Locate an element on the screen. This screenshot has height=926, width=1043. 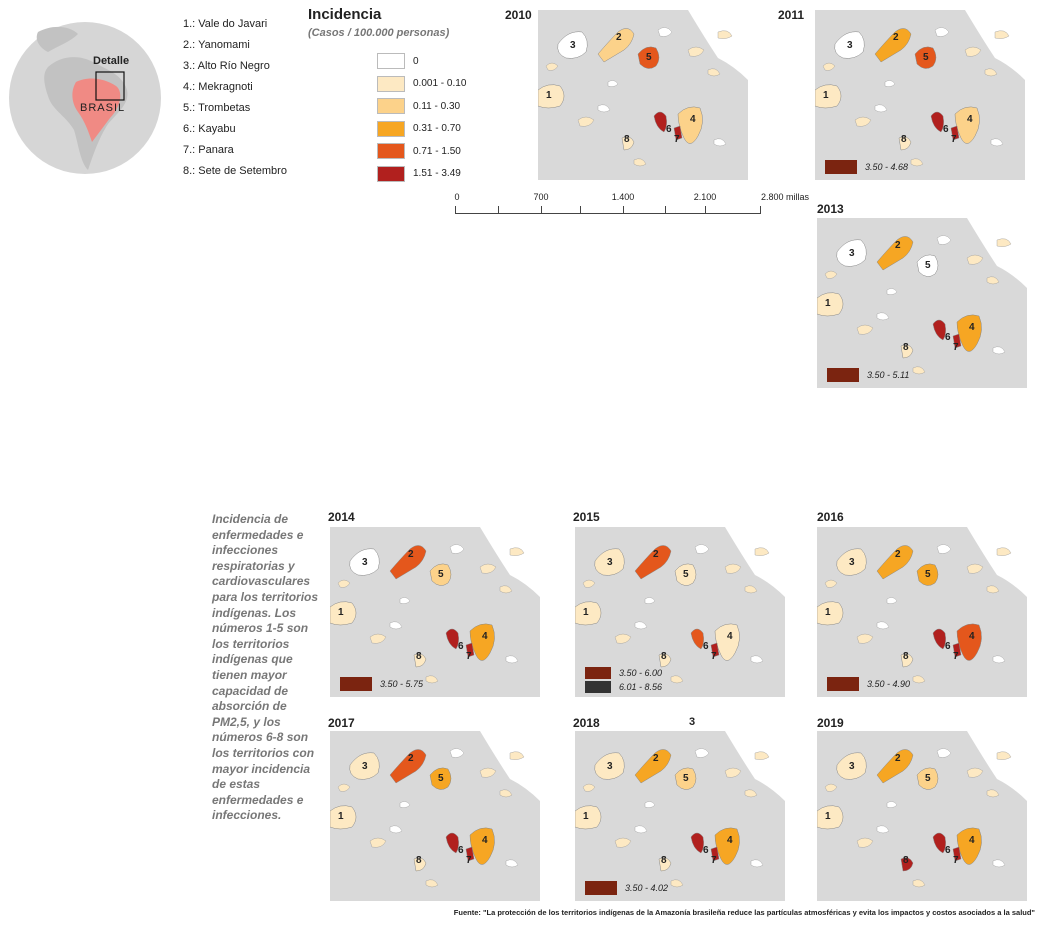
map-svg: 1 2 3 4 5 67 8 is located at coordinates (920, 88).